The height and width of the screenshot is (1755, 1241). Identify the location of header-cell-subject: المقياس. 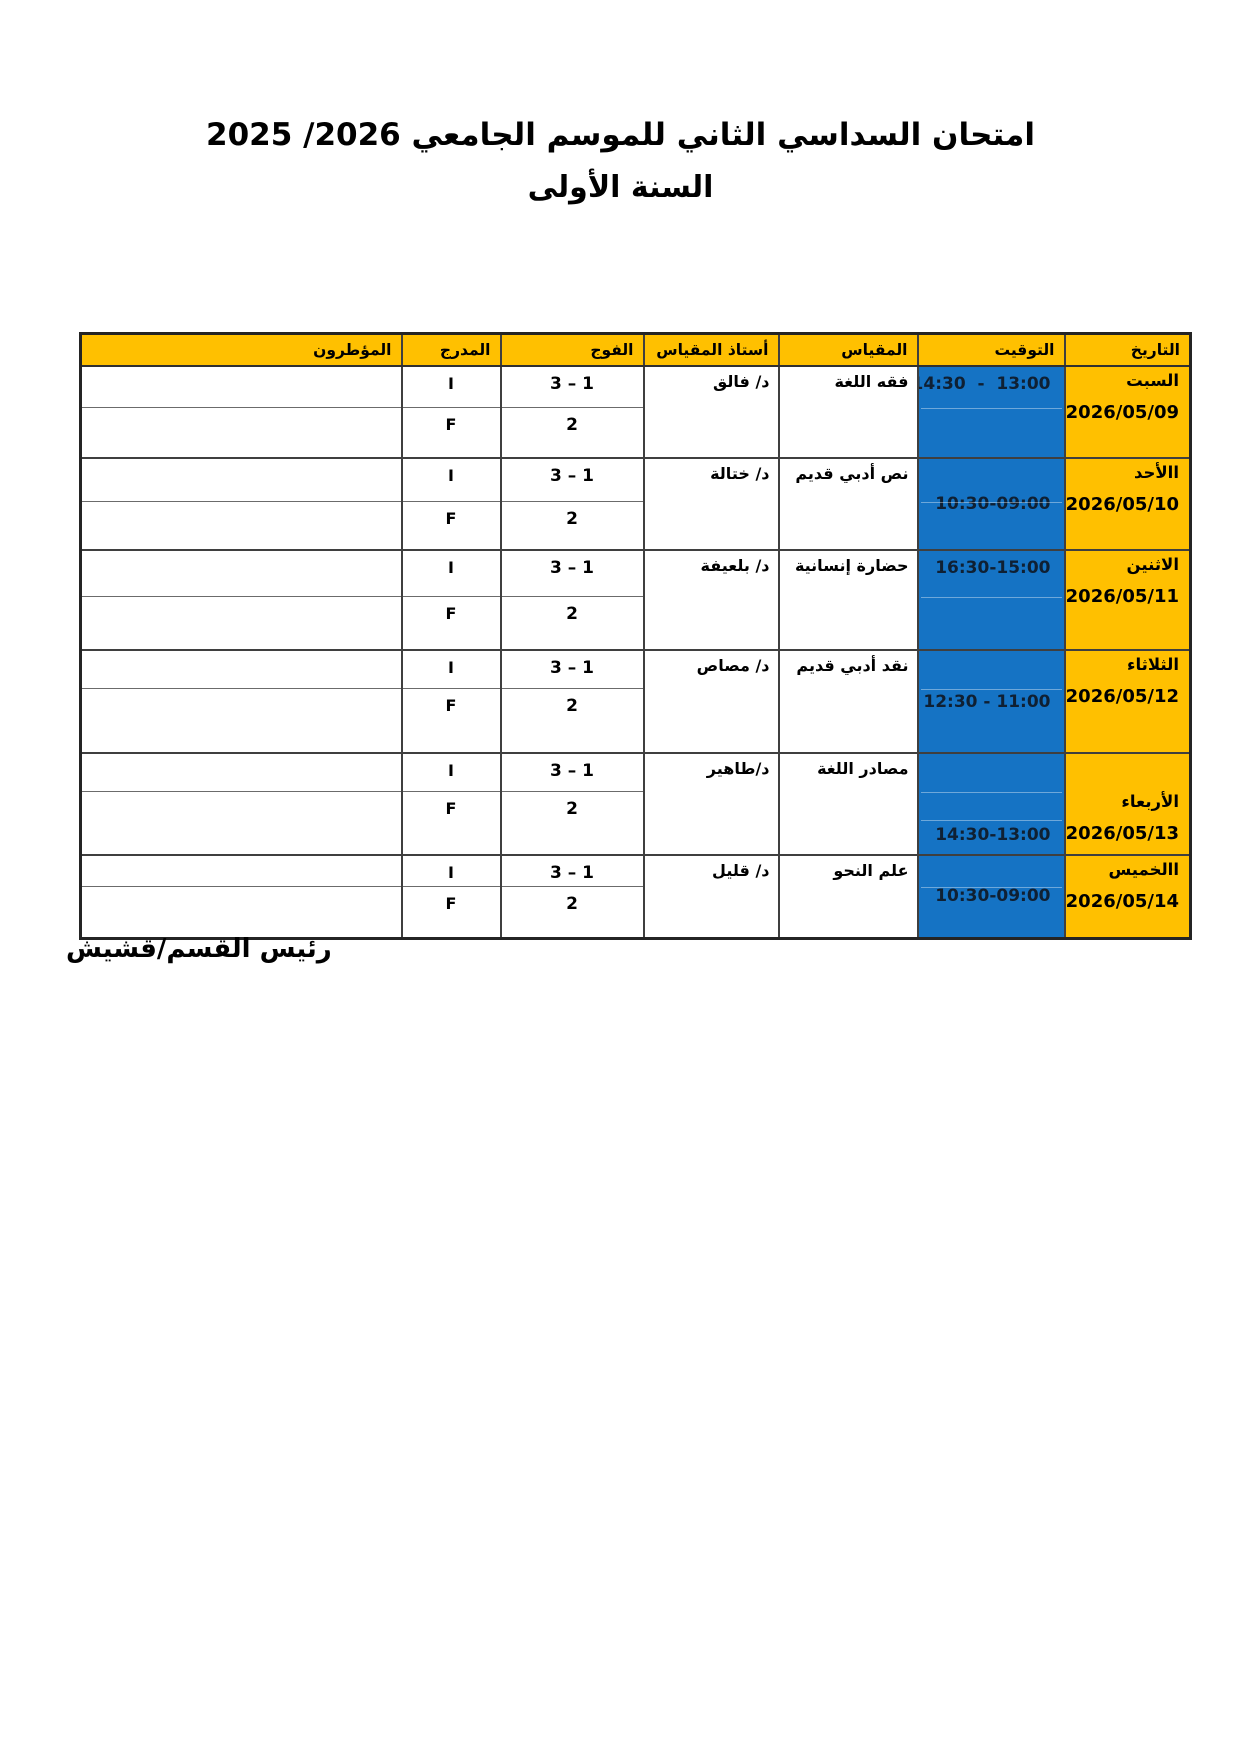
(848, 349).